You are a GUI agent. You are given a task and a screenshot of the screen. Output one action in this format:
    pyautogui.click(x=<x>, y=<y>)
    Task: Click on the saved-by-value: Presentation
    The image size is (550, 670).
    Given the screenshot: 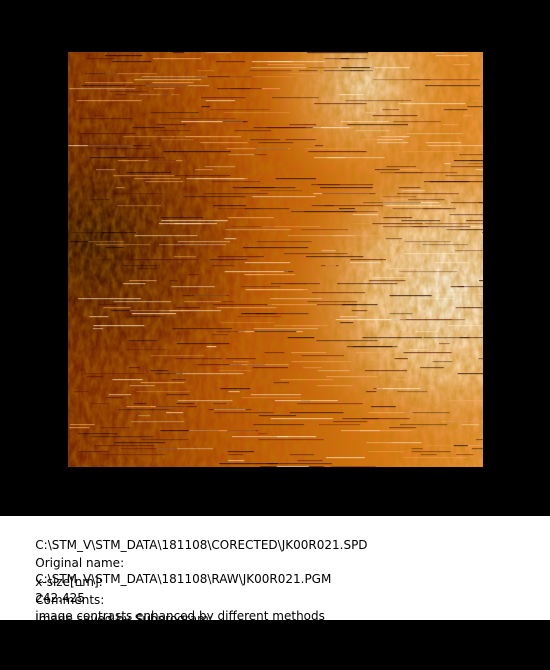 What is the action you would take?
    pyautogui.click(x=73, y=635)
    